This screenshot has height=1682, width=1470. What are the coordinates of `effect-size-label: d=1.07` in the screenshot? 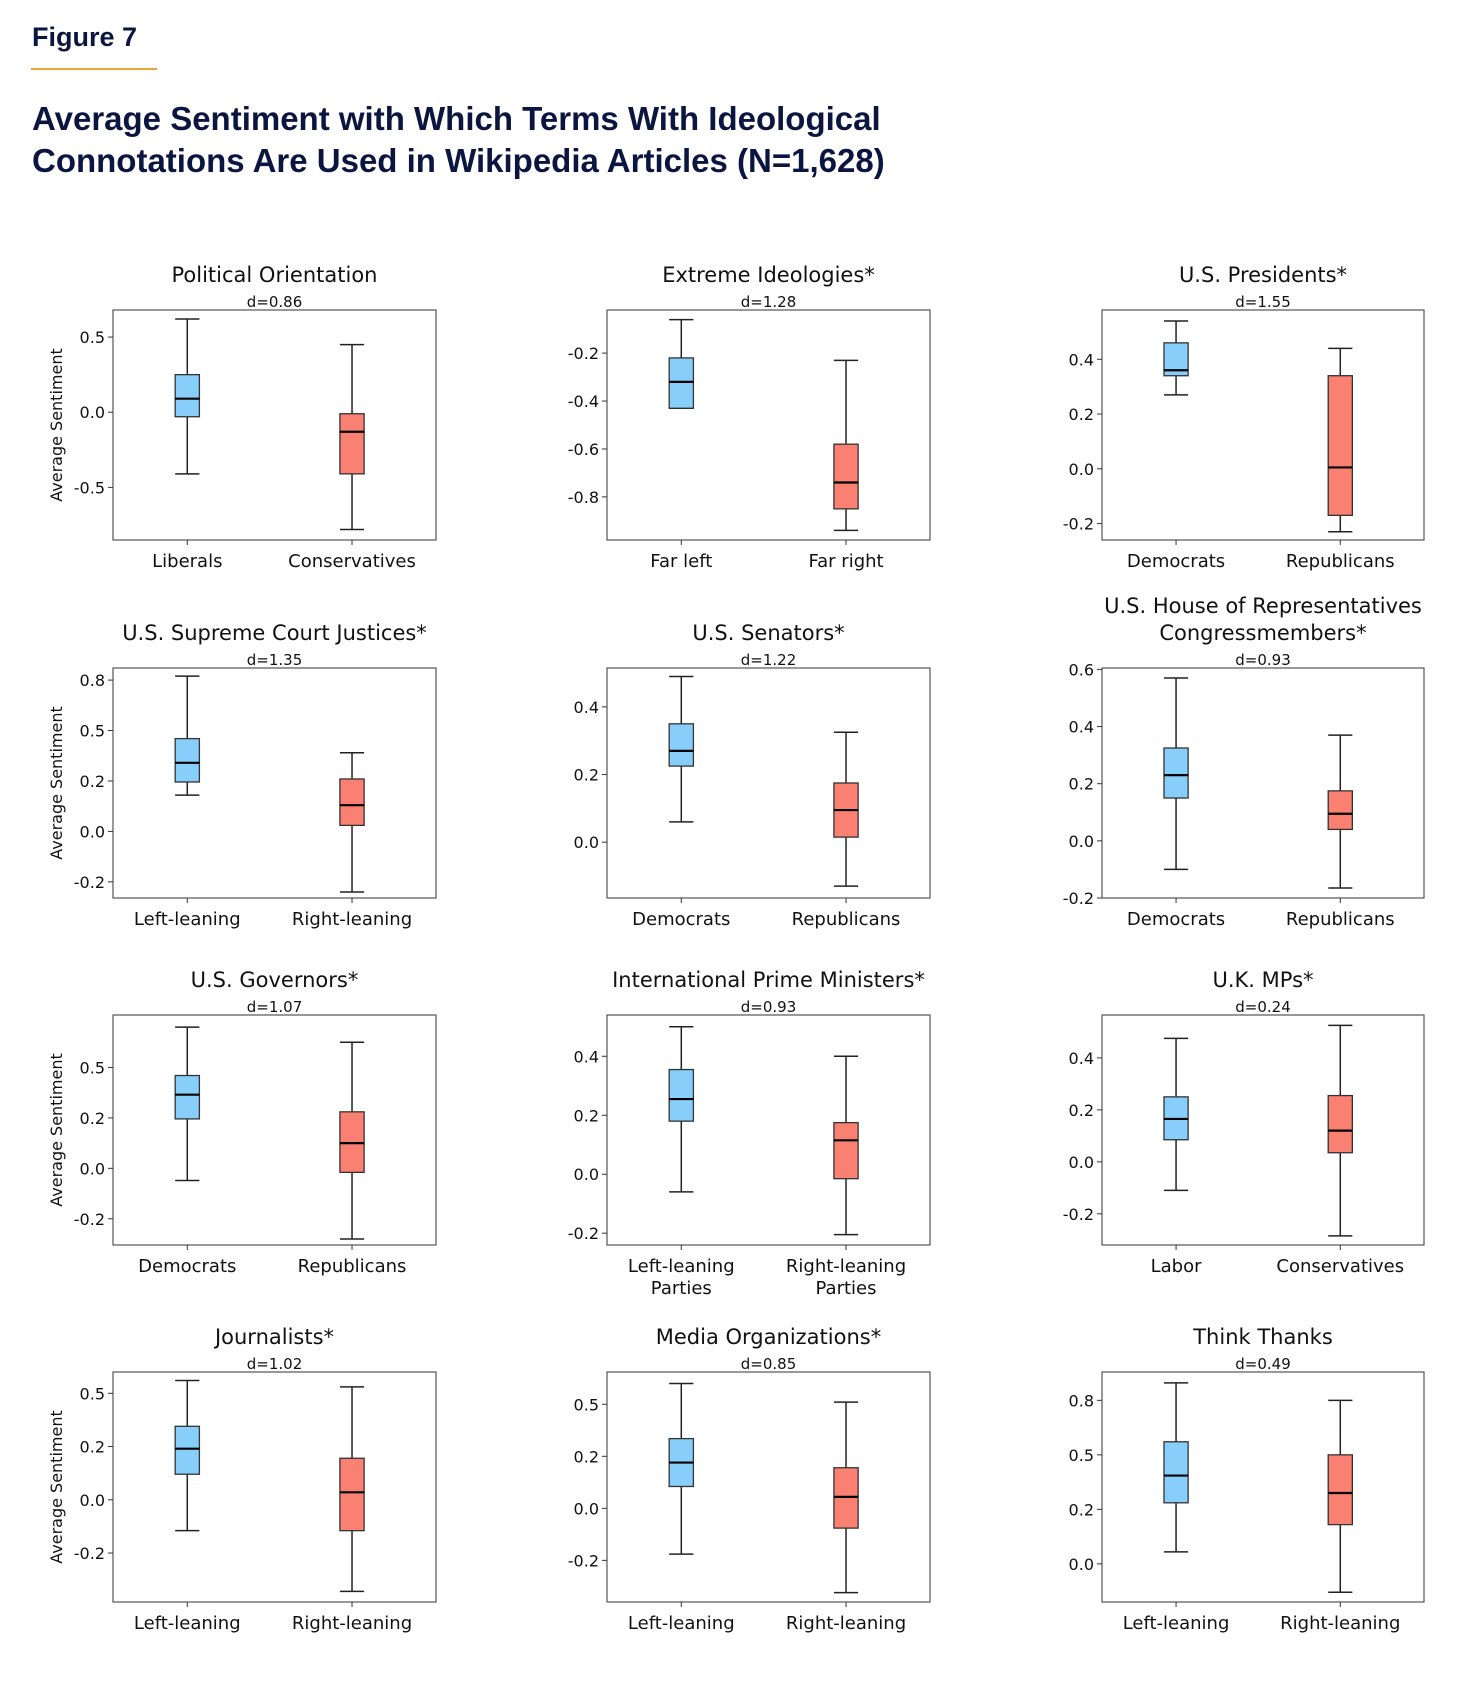 It's located at (275, 1007).